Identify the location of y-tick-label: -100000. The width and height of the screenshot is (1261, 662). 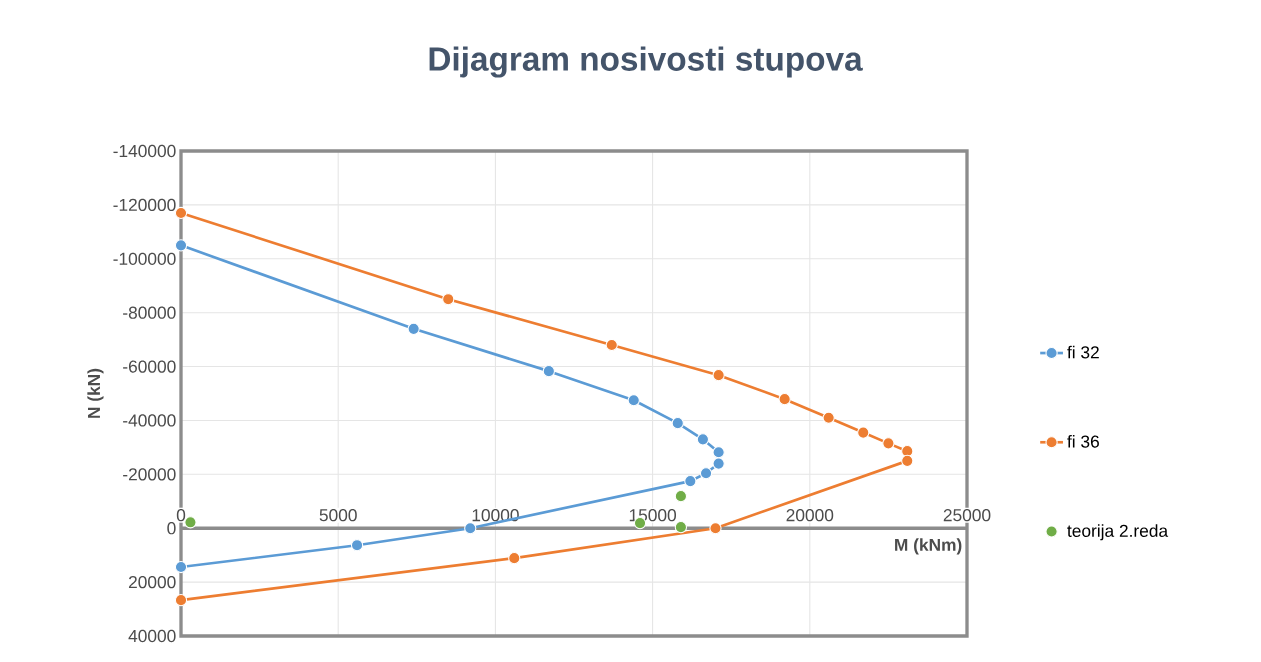
(144, 258).